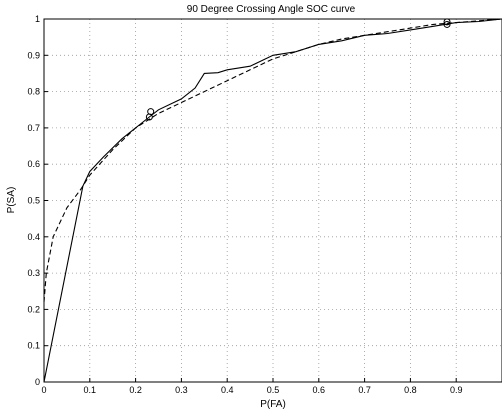 Image resolution: width=502 pixels, height=411 pixels. Describe the element at coordinates (33, 201) in the screenshot. I see `y-tick-label: 0.5` at that location.